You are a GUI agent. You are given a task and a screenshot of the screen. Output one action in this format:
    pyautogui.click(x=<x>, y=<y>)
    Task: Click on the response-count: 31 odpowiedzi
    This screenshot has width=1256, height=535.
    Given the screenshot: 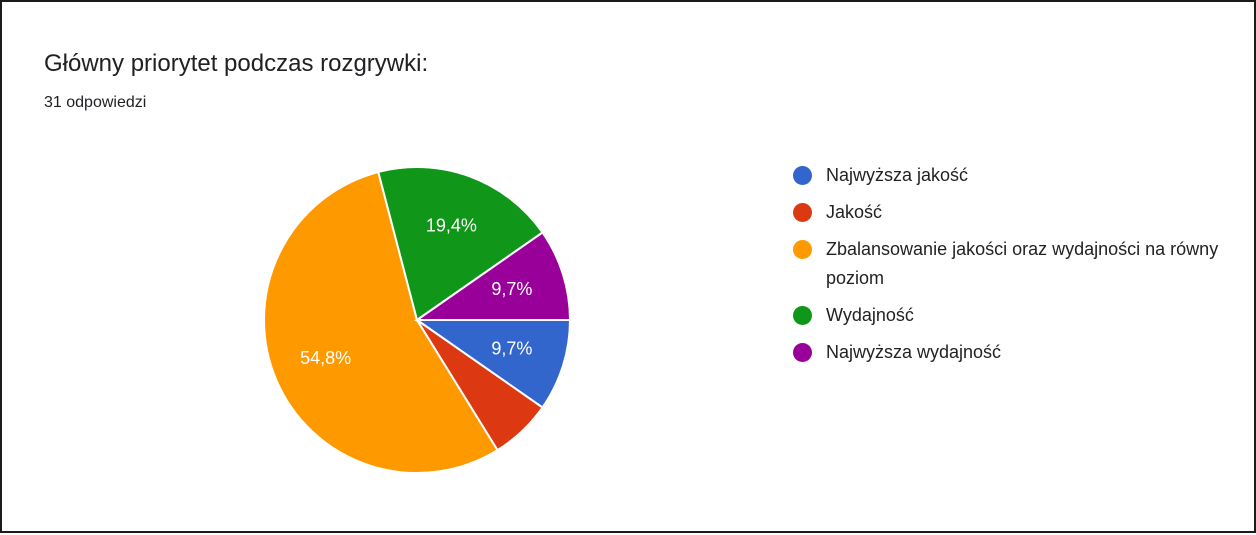 What is the action you would take?
    pyautogui.click(x=95, y=102)
    